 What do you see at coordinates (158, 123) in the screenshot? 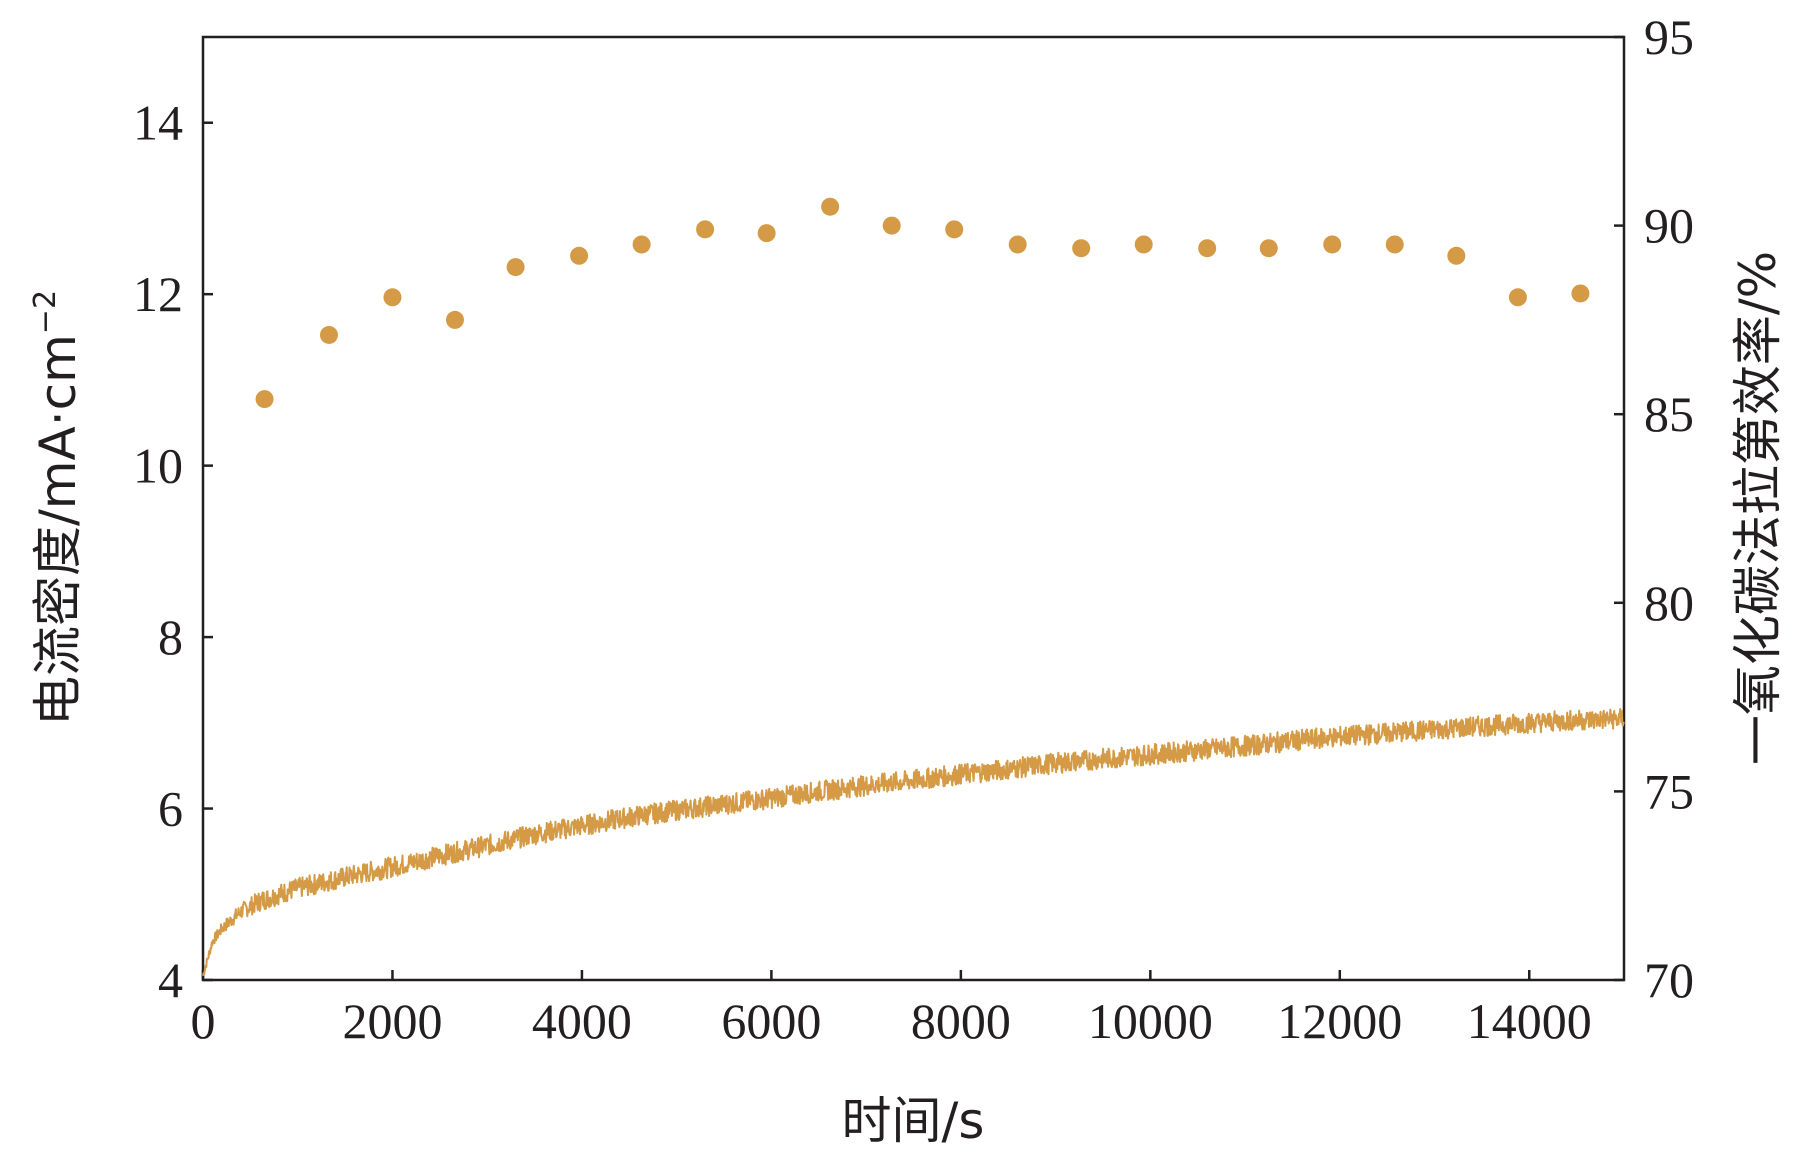
I see `left-y-tick-label: 14` at bounding box center [158, 123].